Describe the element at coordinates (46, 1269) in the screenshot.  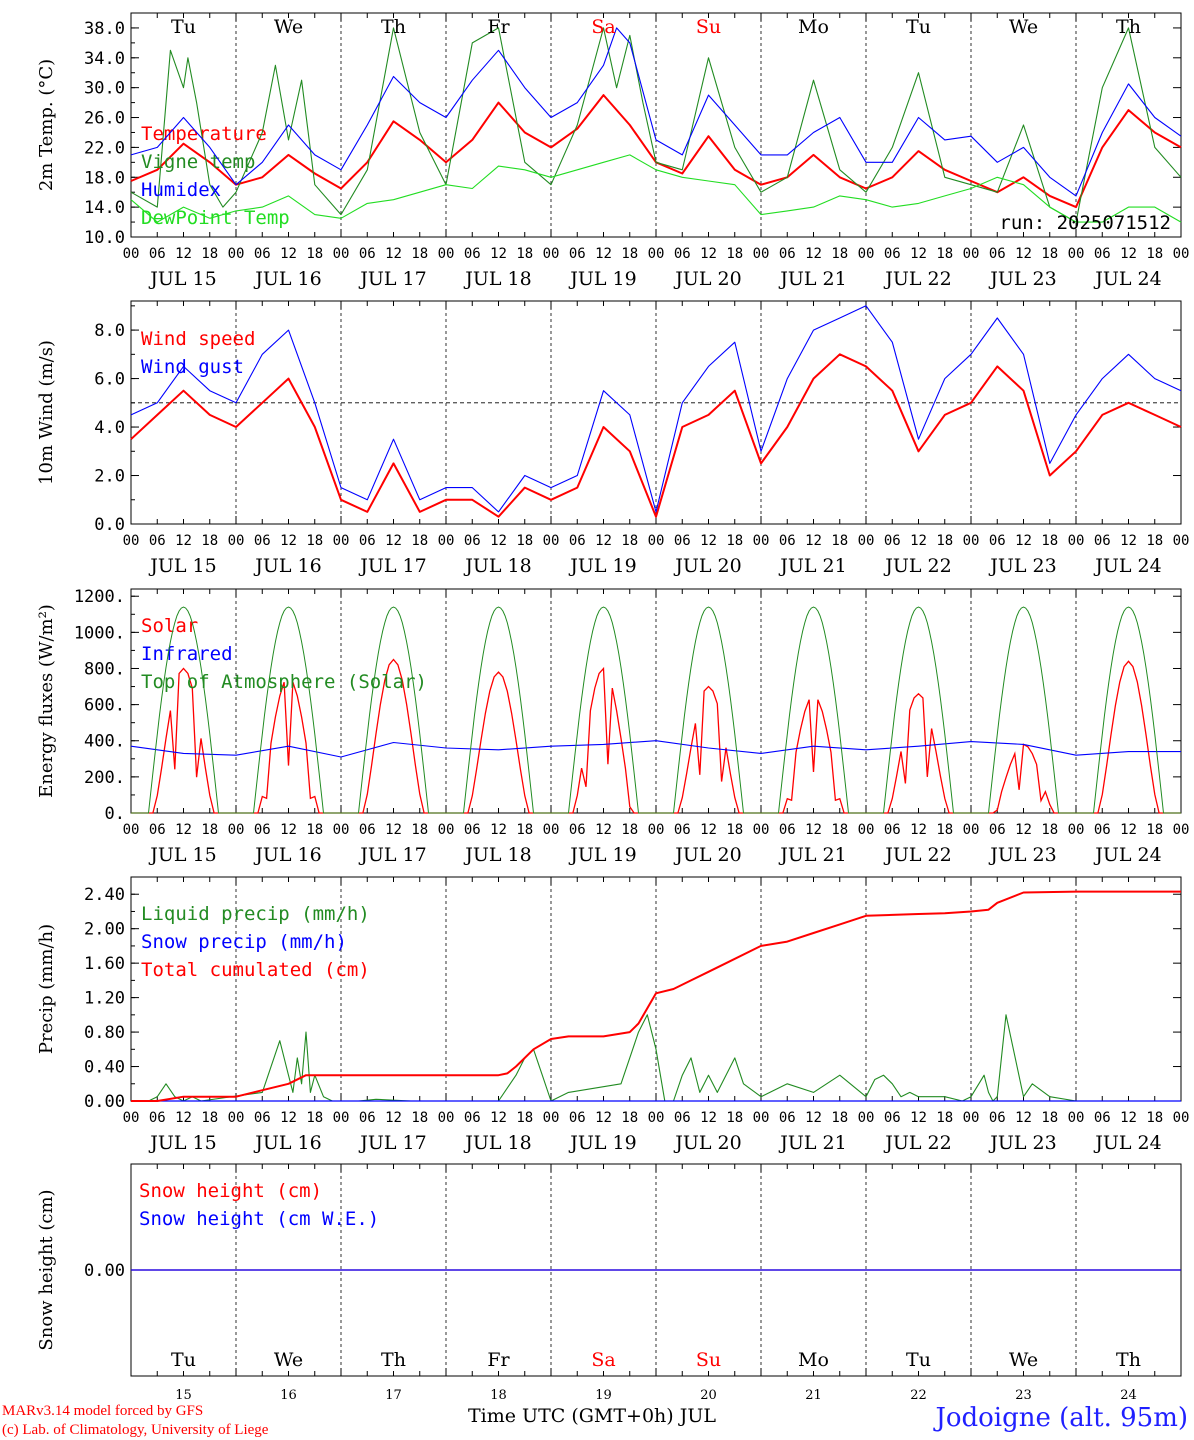
I see `y-axis-title: Snow height (cm)` at that location.